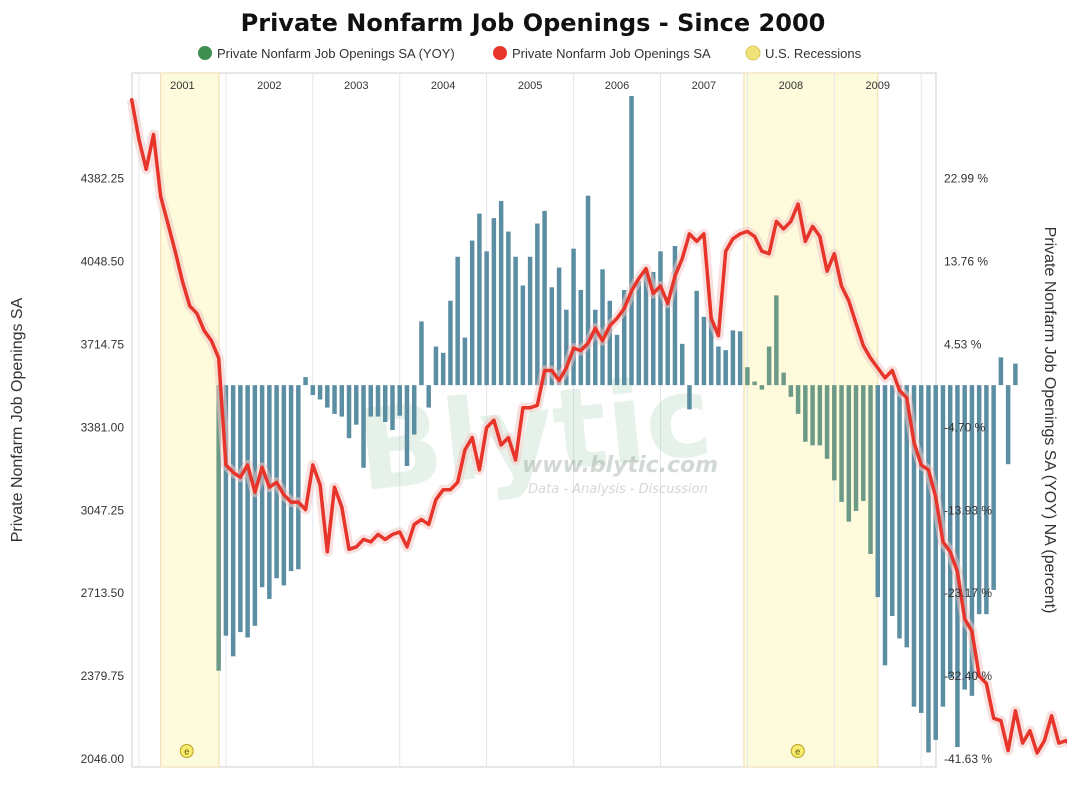 The width and height of the screenshot is (1067, 800). Describe the element at coordinates (103, 676) in the screenshot. I see `left-tick-label: 2379.75` at that location.